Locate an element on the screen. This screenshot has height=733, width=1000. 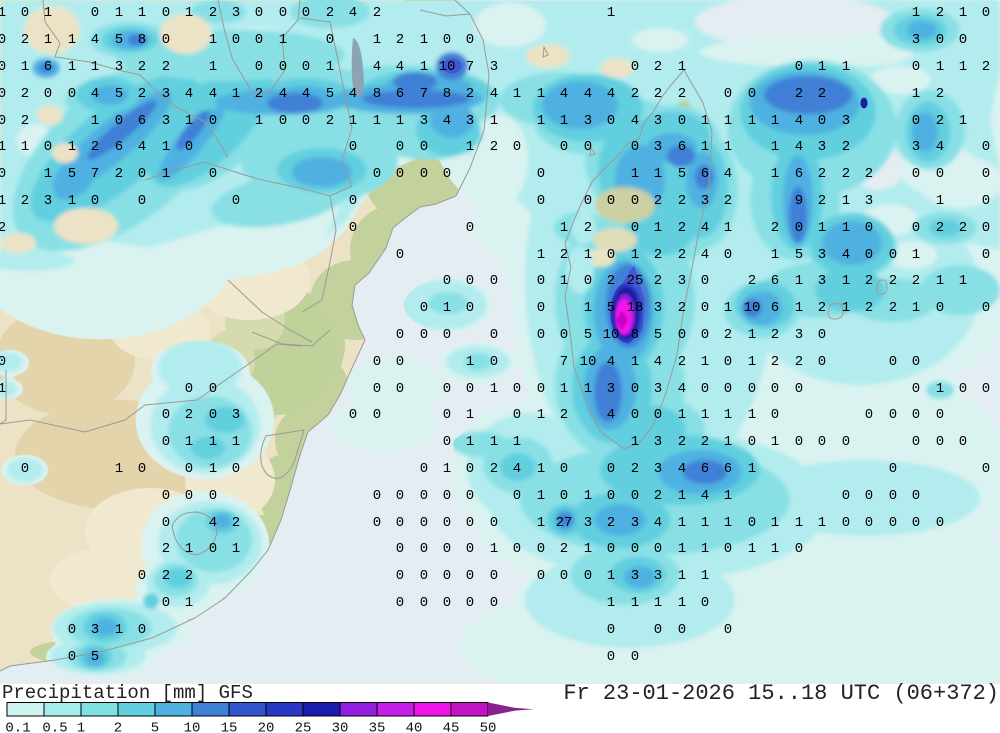
svg-text: 0.5 is located at coordinates (54, 727).